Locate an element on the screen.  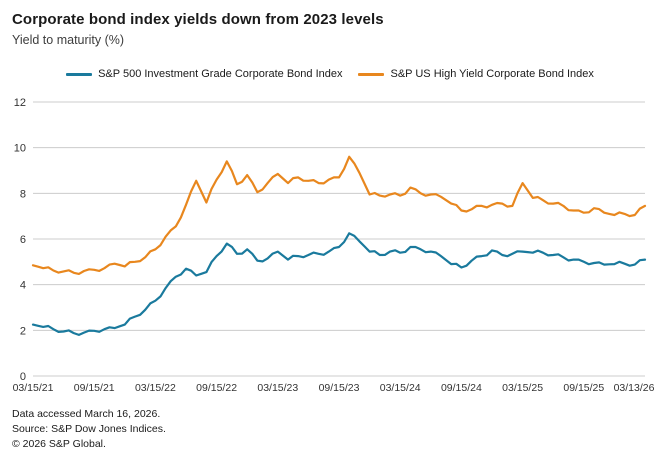
x-tick-label: 09/15/25 is located at coordinates (583, 388).